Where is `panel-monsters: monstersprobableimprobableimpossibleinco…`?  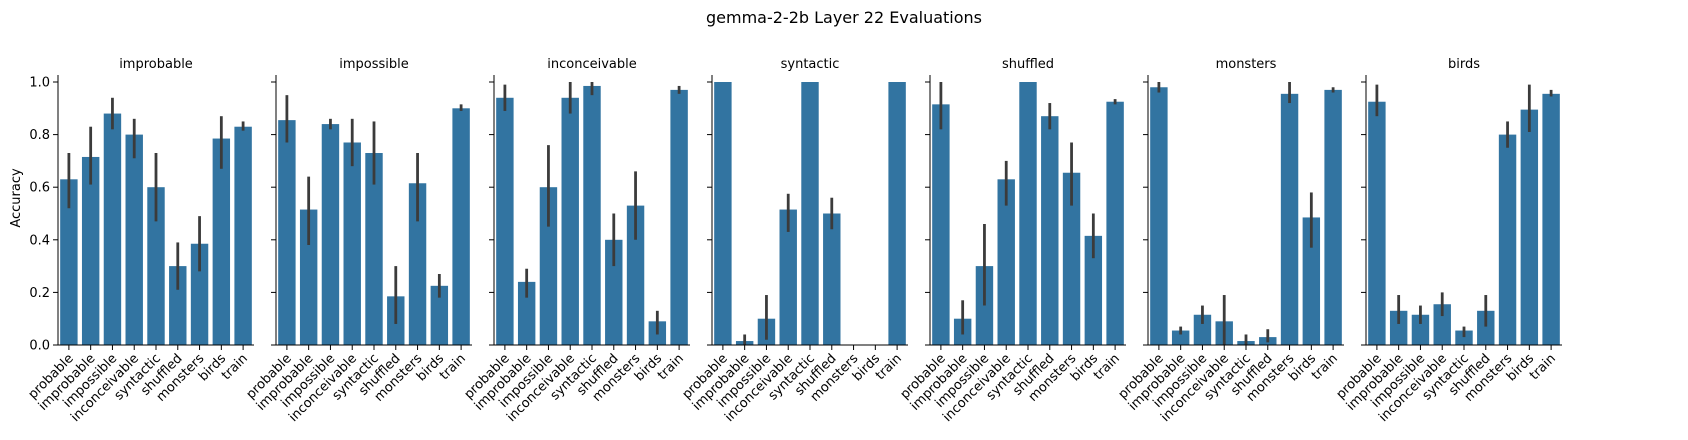
panel-monsters: monstersprobableimprobableimpossibleinco… is located at coordinates (1230, 241).